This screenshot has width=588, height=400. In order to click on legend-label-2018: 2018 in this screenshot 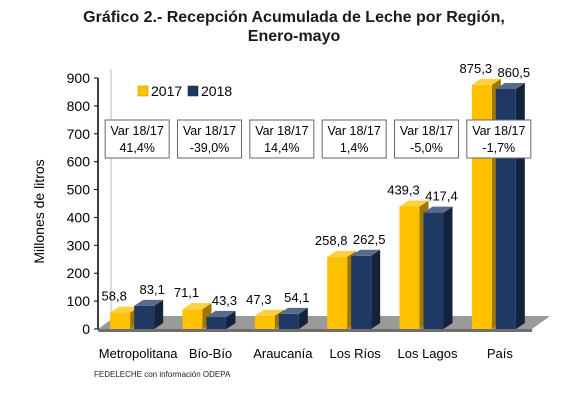, I will do `click(216, 91)`.